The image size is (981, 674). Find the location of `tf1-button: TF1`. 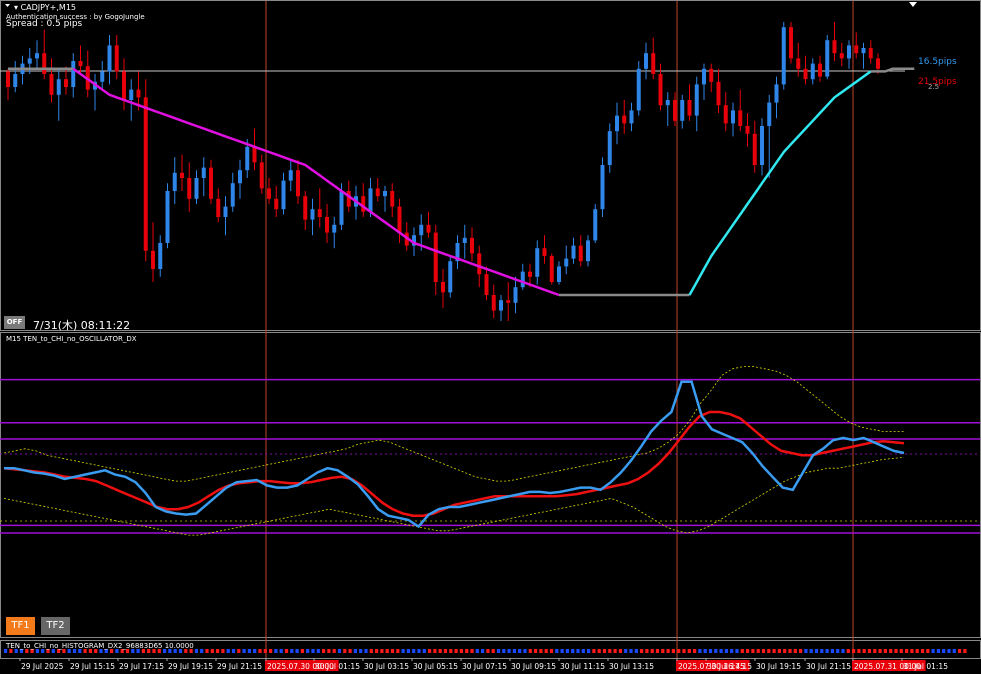

tf1-button: TF1 is located at coordinates (20, 626).